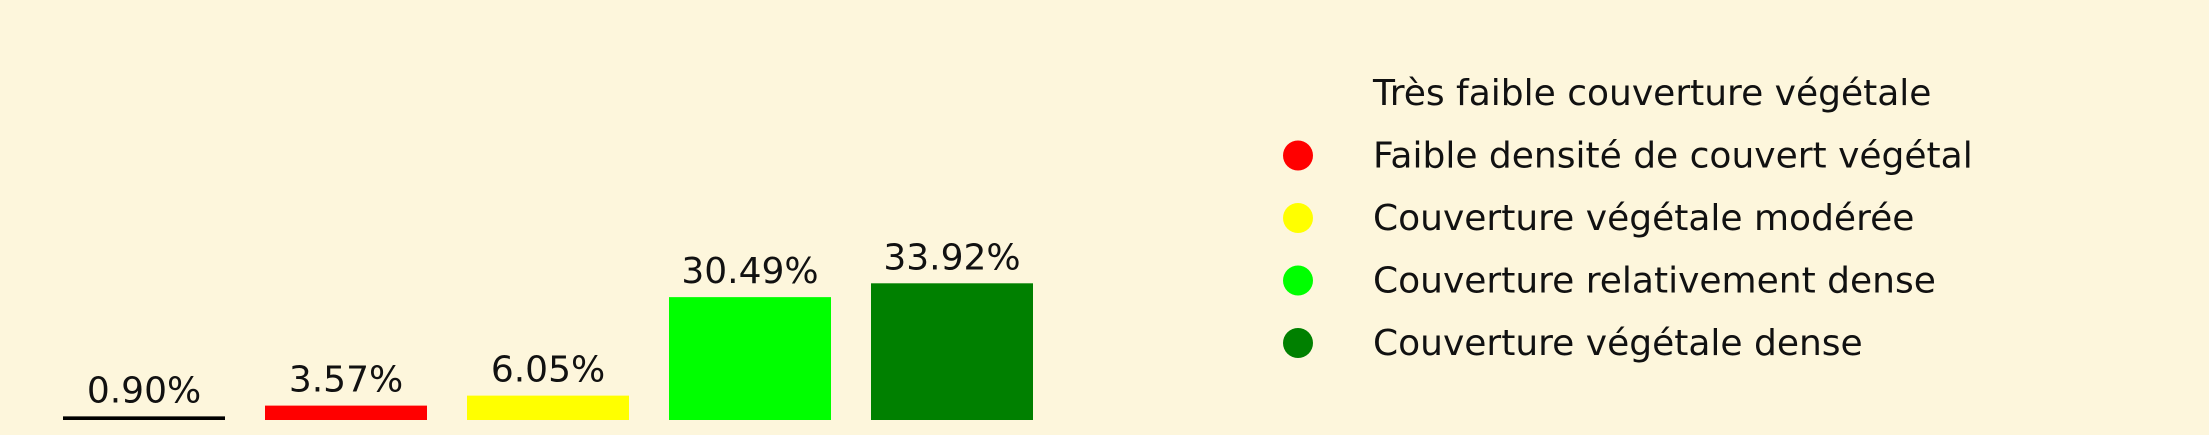  What do you see at coordinates (1651, 93) in the screenshot?
I see `legend-label-1: Très faible couverture végétale` at bounding box center [1651, 93].